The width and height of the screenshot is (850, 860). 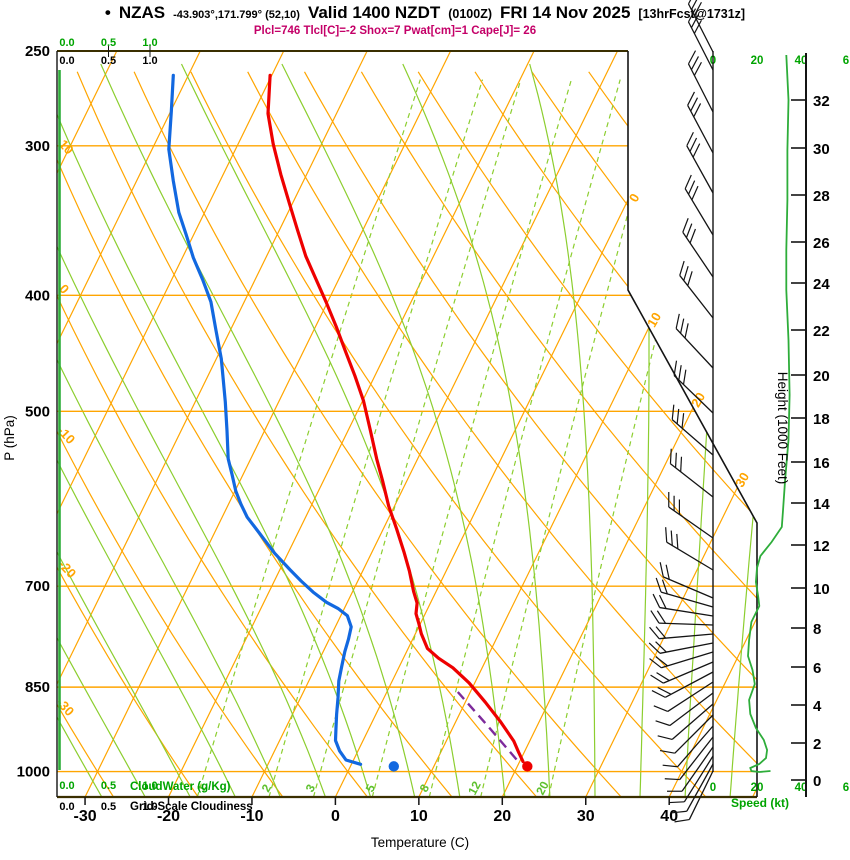 What do you see at coordinates (374, 12) in the screenshot?
I see `valid-time: Valid 1400 NZDT` at bounding box center [374, 12].